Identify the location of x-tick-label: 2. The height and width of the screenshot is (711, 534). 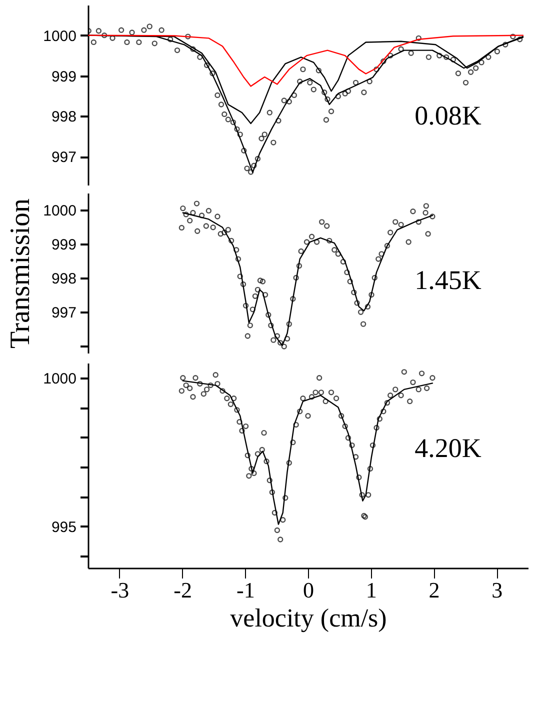
(434, 590).